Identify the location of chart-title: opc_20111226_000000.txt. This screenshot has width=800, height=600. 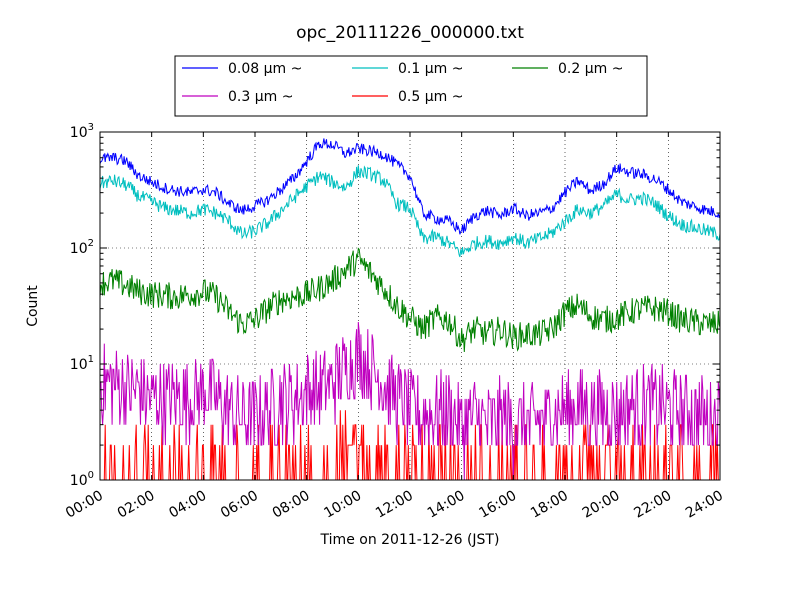
(410, 33).